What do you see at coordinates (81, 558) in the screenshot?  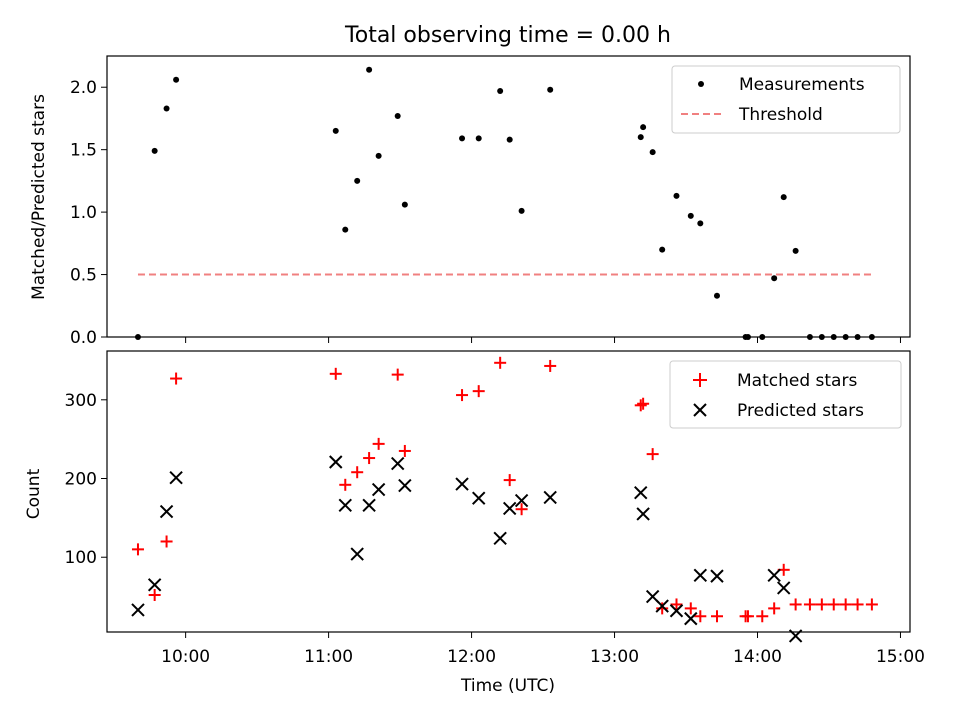 I see `y-tick-label: 100` at bounding box center [81, 558].